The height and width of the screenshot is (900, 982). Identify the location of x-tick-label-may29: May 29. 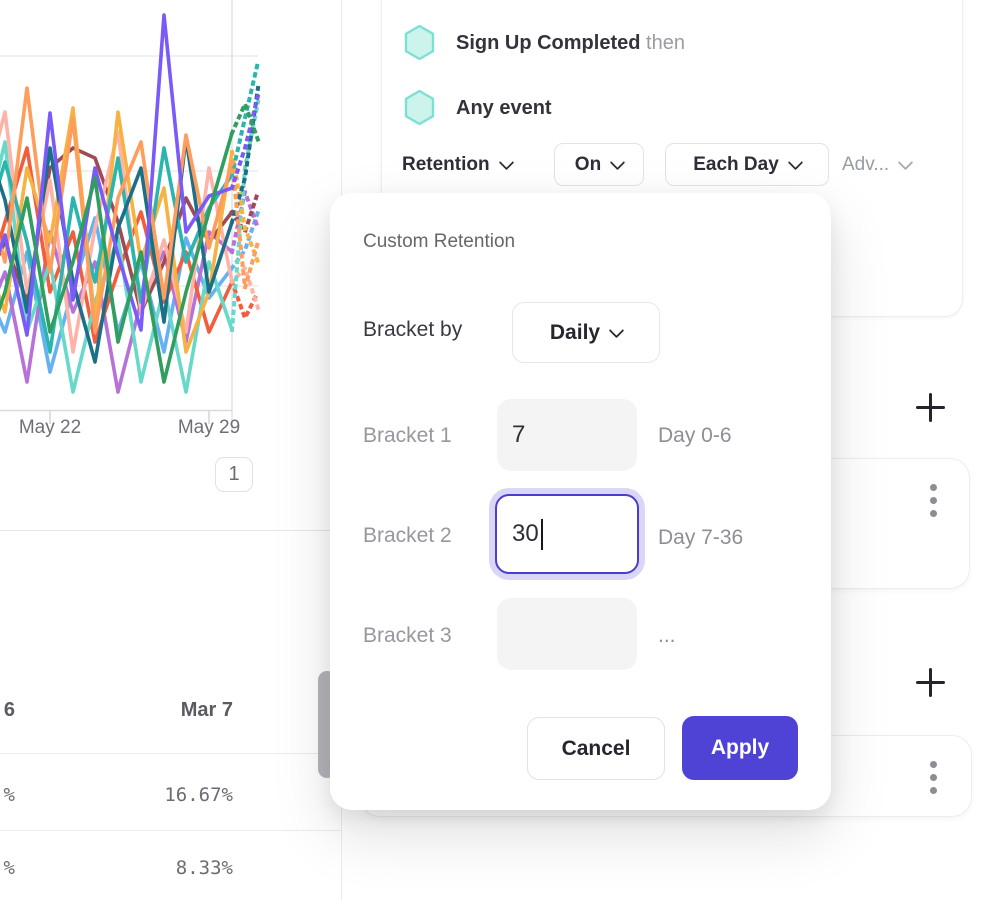
(209, 427).